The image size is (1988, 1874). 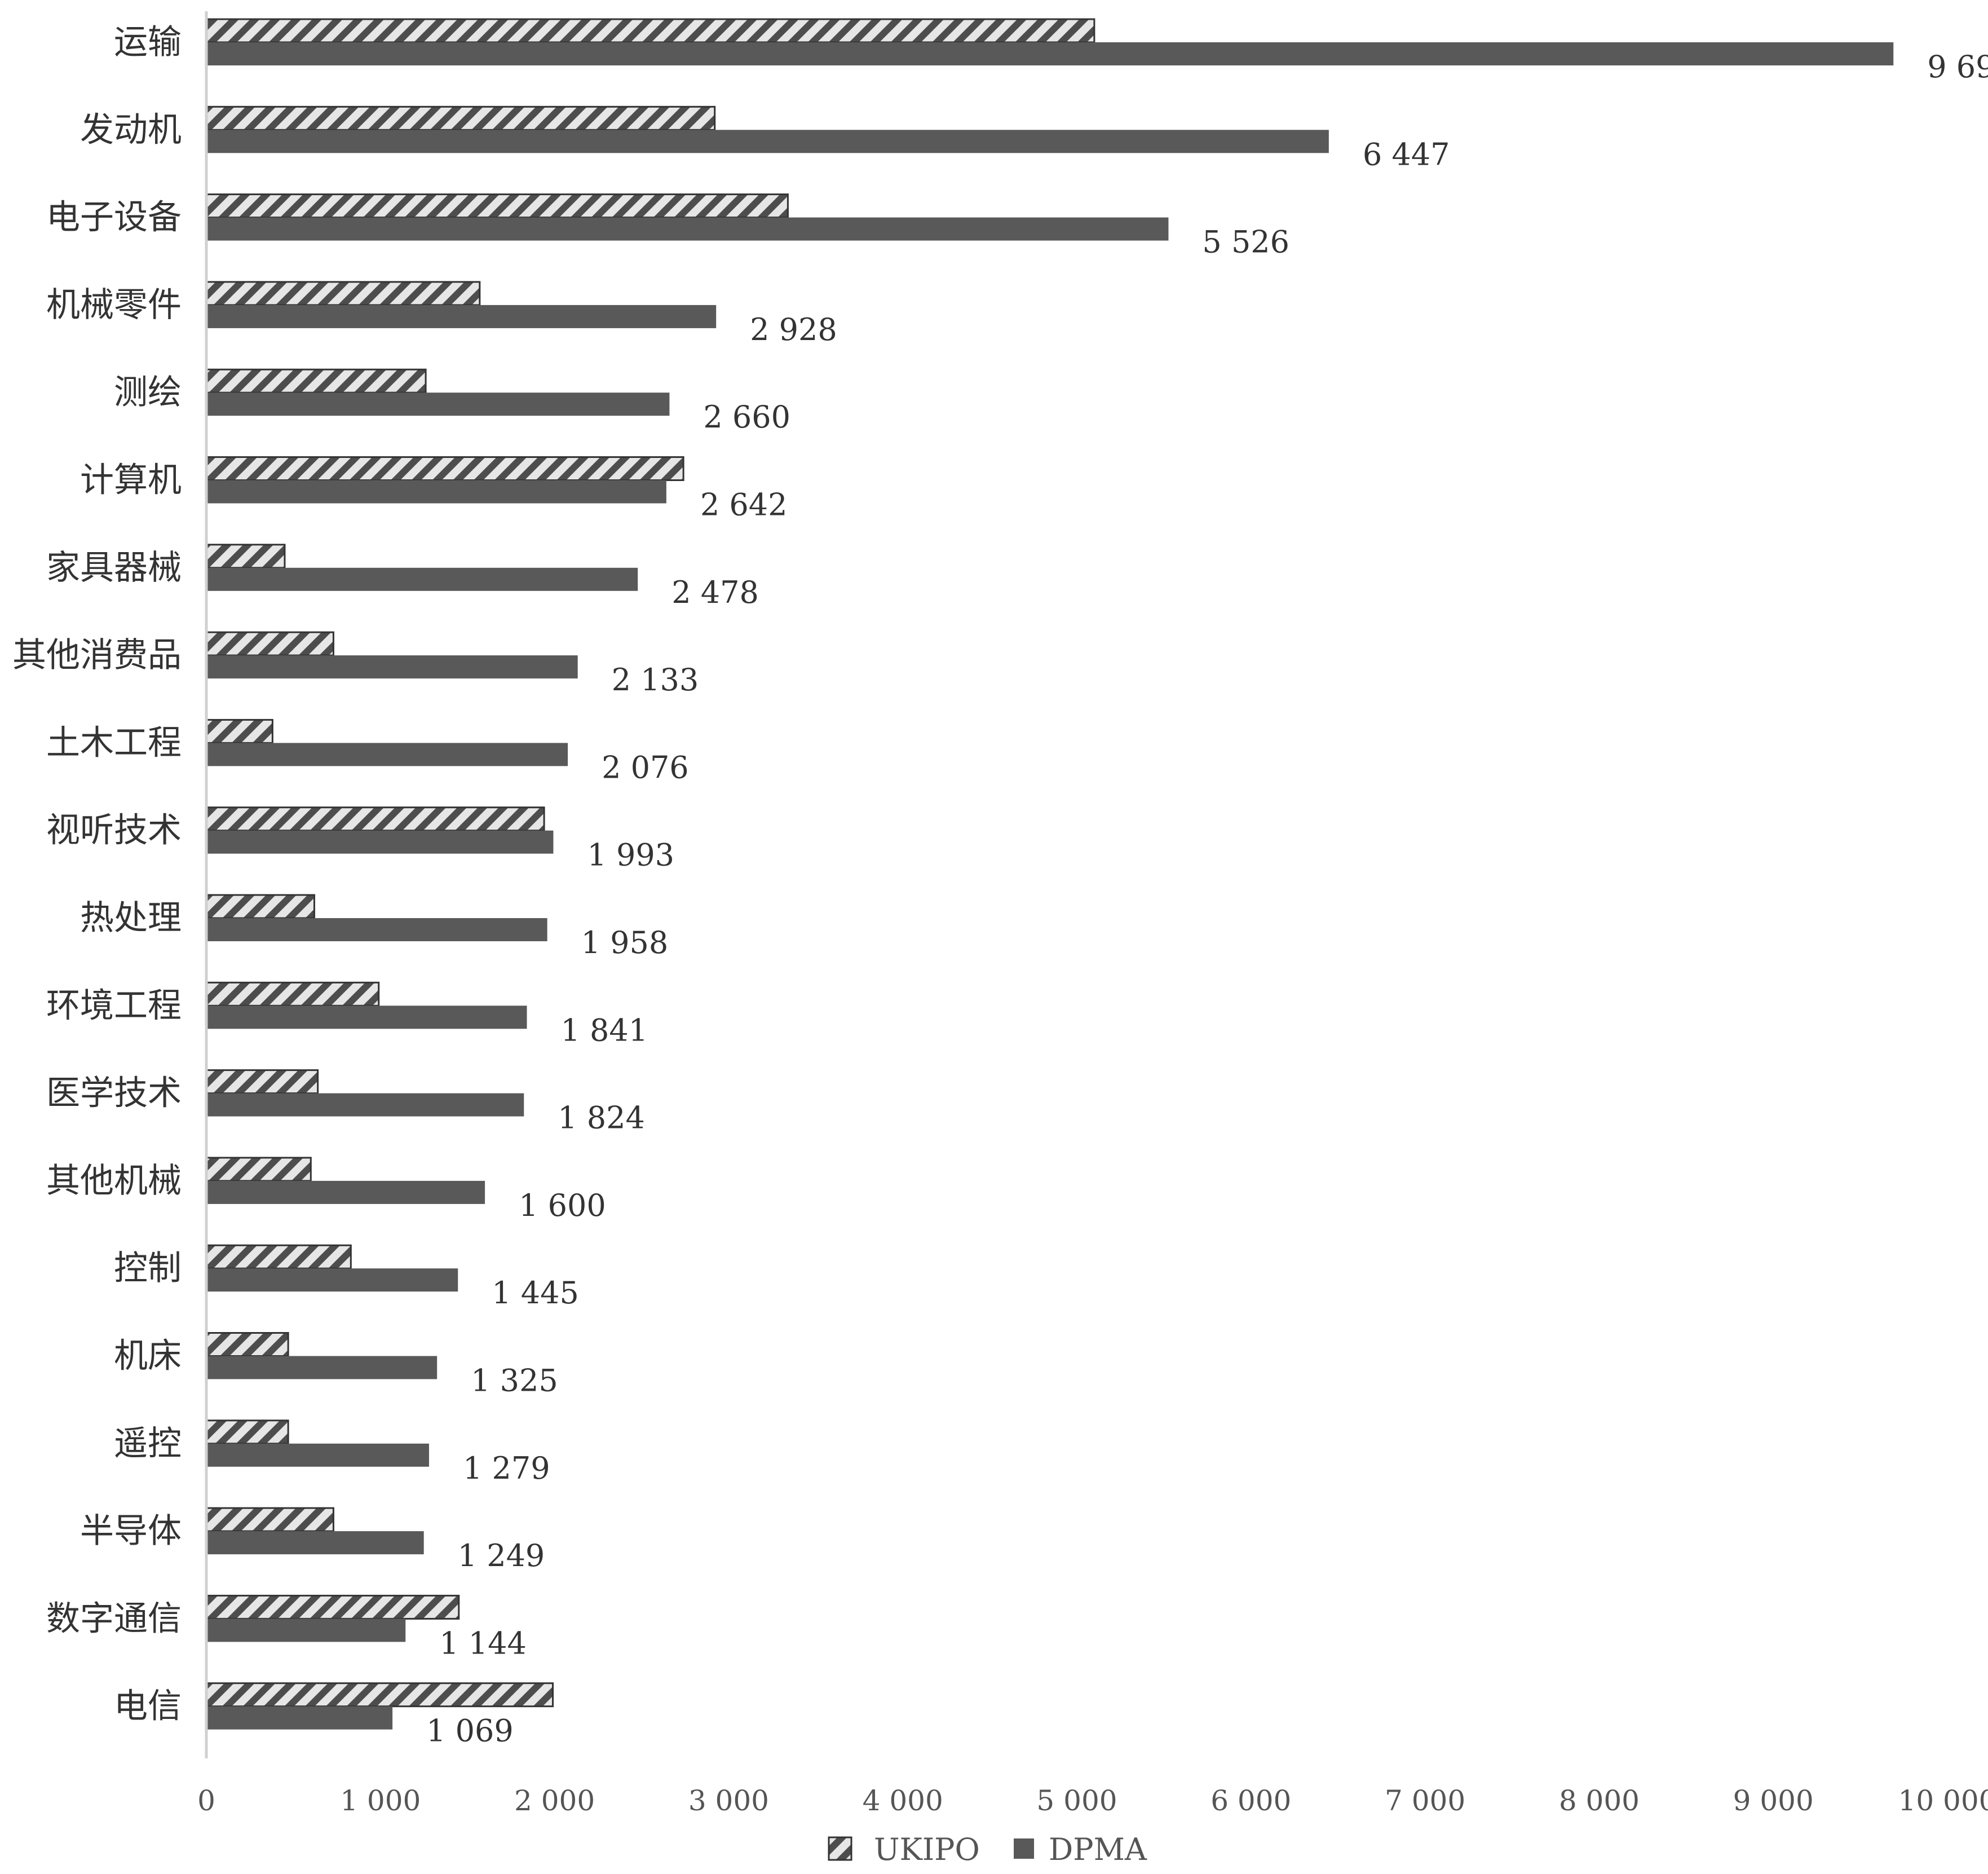 What do you see at coordinates (747, 417) in the screenshot?
I see `data-label: 2 660` at bounding box center [747, 417].